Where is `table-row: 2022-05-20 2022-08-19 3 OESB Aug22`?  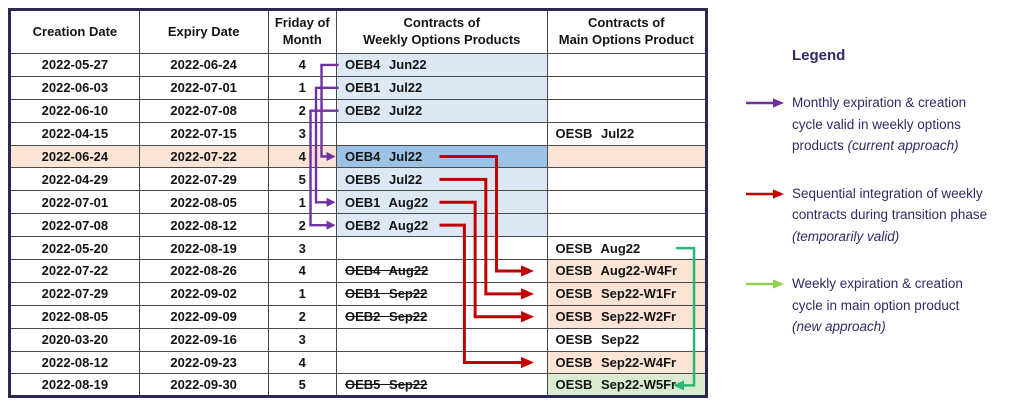
table-row: 2022-05-20 2022-08-19 3 OESB Aug22 is located at coordinates (358, 248).